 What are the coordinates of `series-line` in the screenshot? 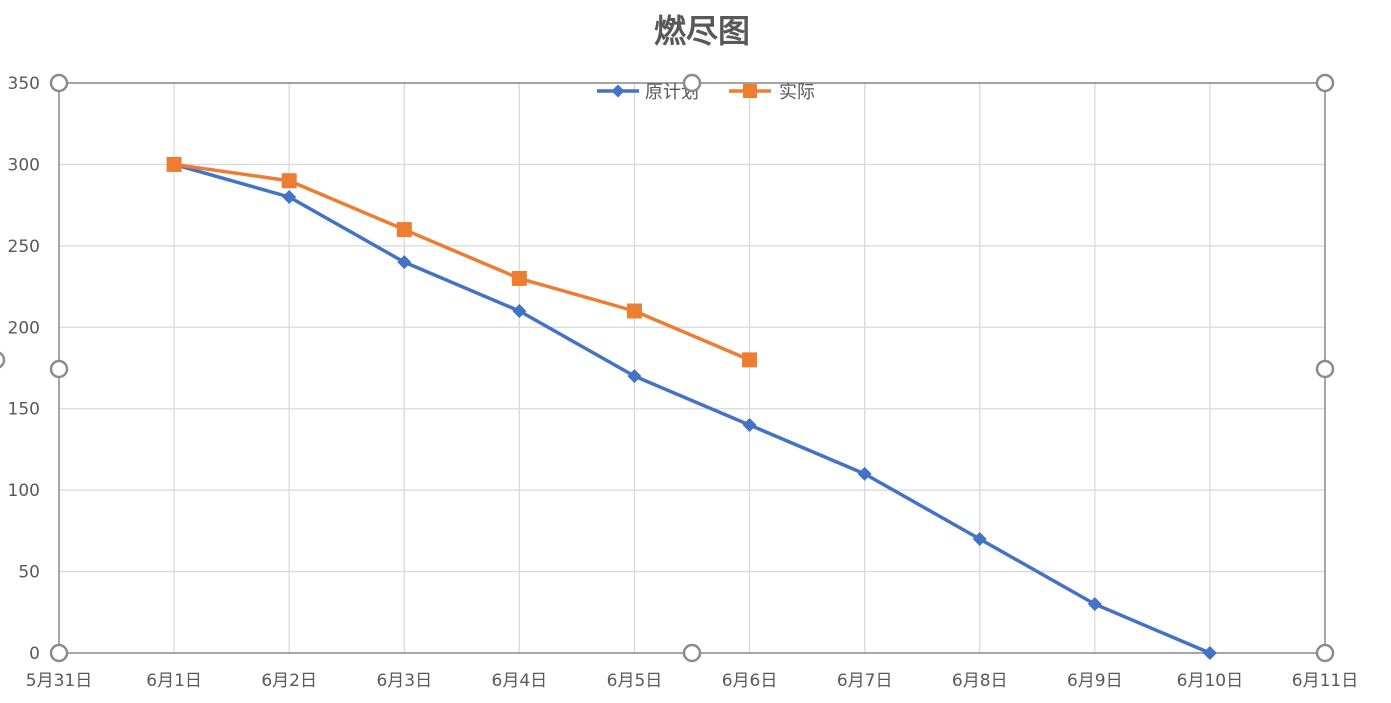 It's located at (462, 262).